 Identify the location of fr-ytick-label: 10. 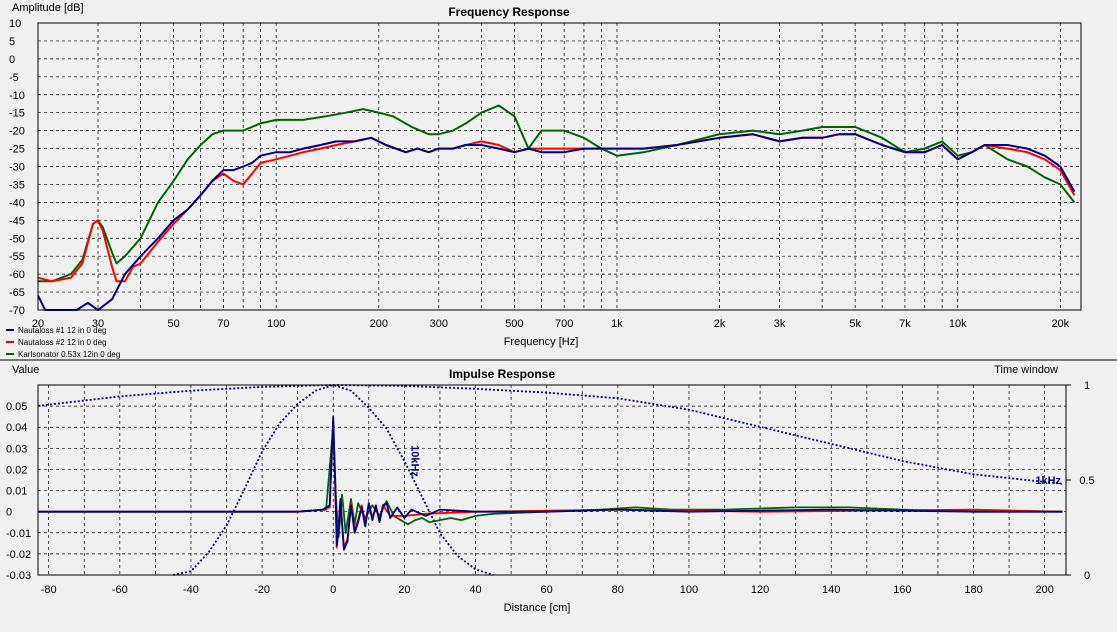
(15, 24).